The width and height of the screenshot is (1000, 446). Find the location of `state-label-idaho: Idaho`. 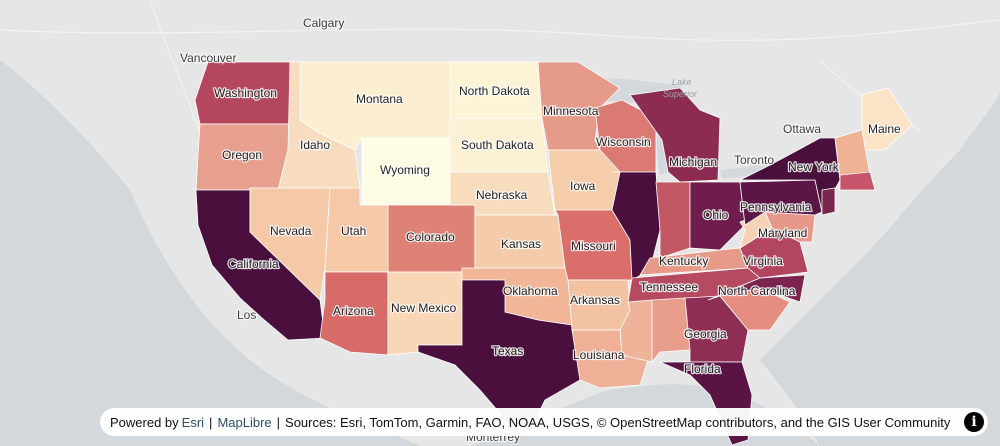

state-label-idaho: Idaho is located at coordinates (315, 145).